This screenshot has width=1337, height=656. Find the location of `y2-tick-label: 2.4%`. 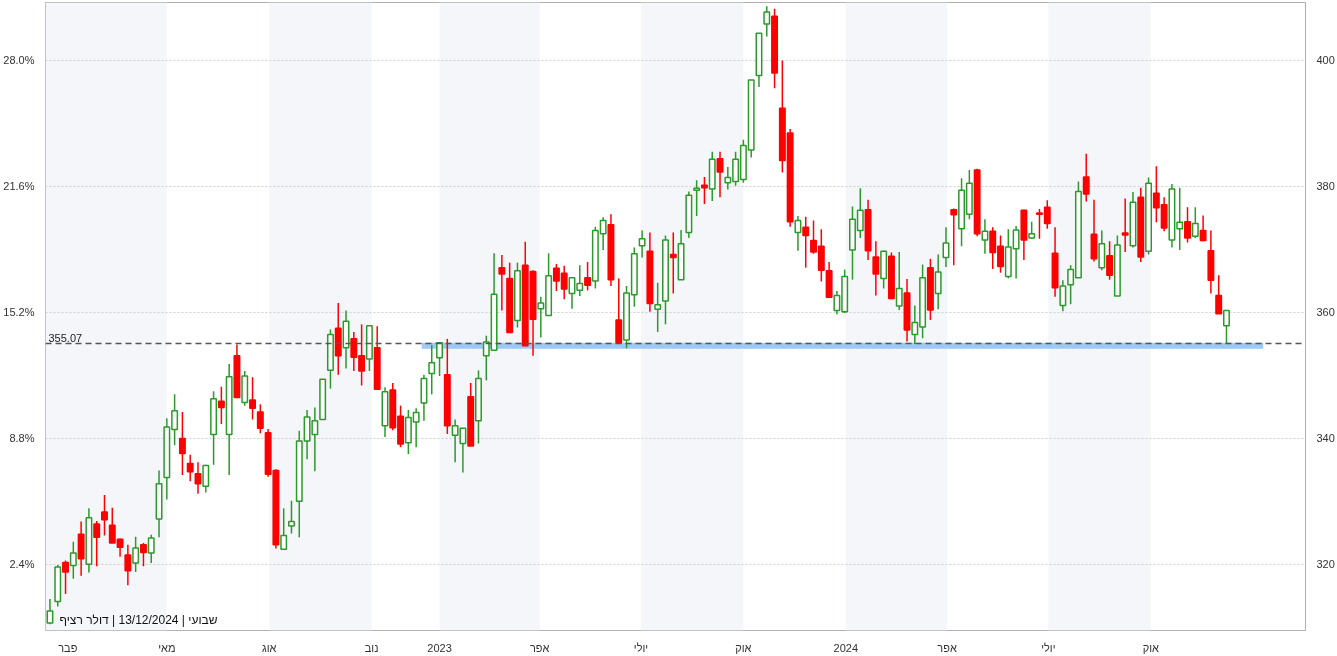

y2-tick-label: 2.4% is located at coordinates (22, 564).